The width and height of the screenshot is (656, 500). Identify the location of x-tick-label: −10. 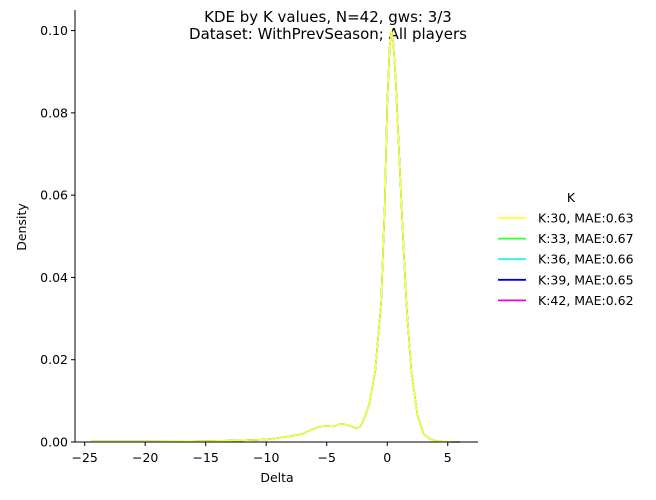
(266, 457).